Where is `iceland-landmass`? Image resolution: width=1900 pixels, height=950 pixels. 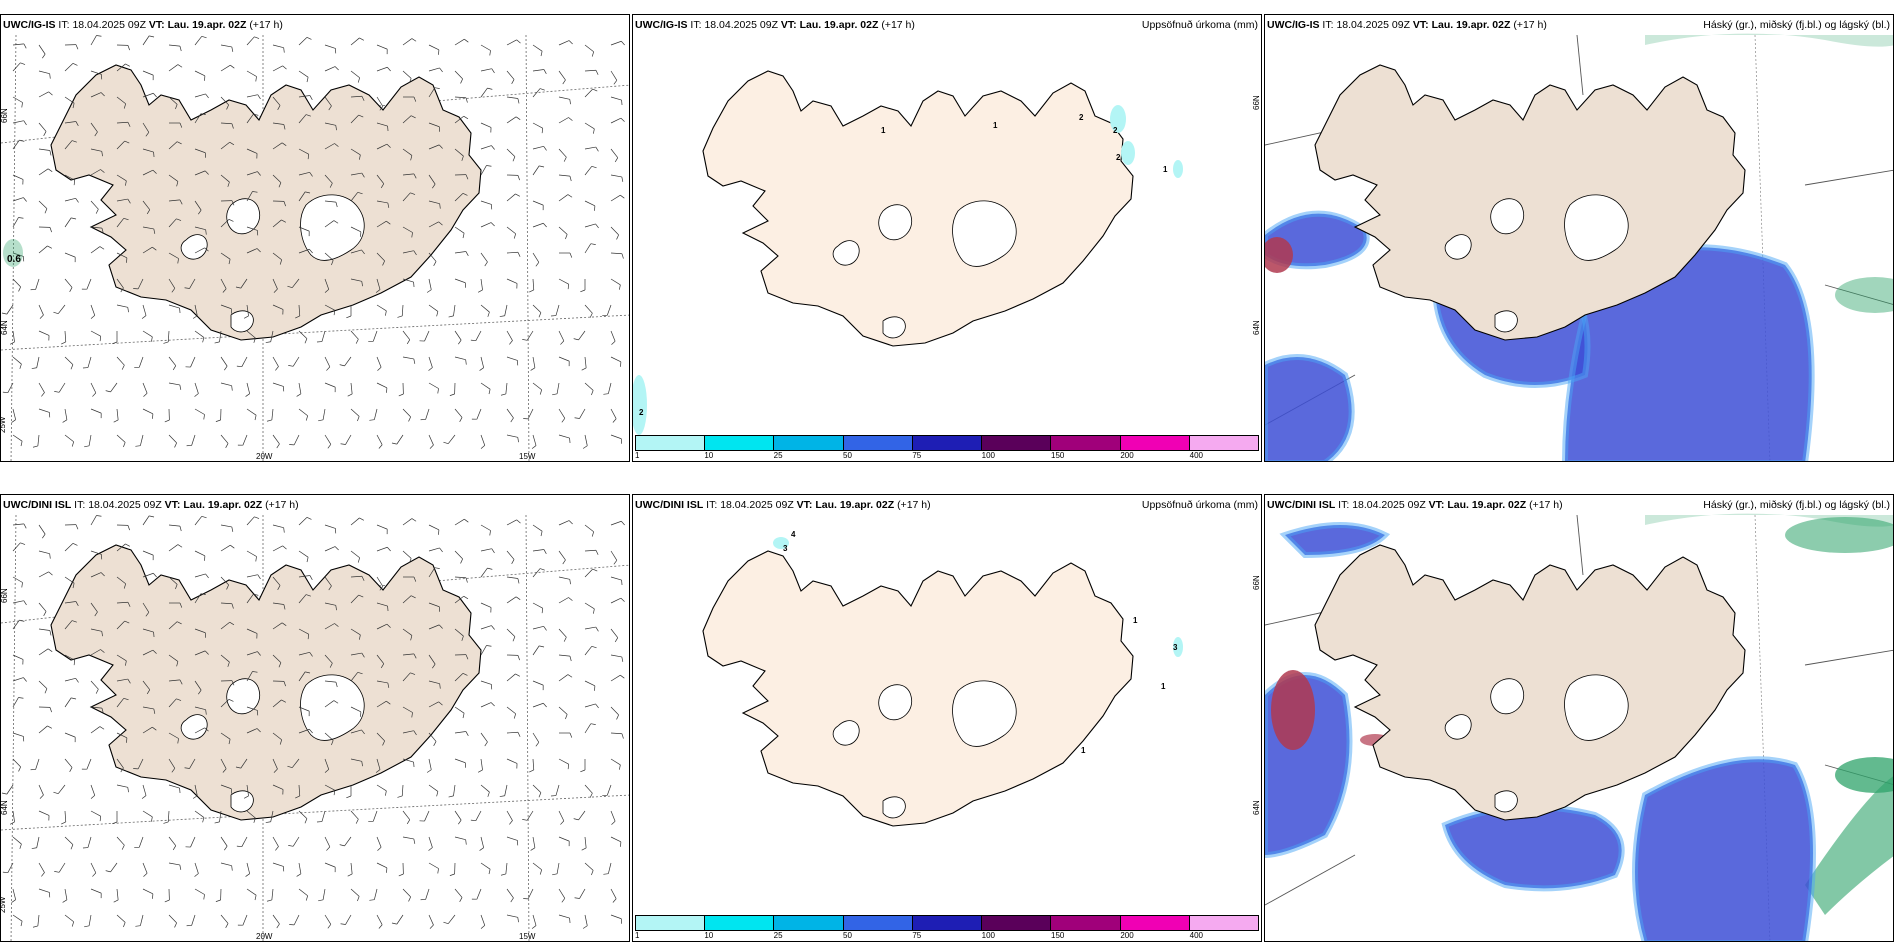 iceland-landmass is located at coordinates (266, 202).